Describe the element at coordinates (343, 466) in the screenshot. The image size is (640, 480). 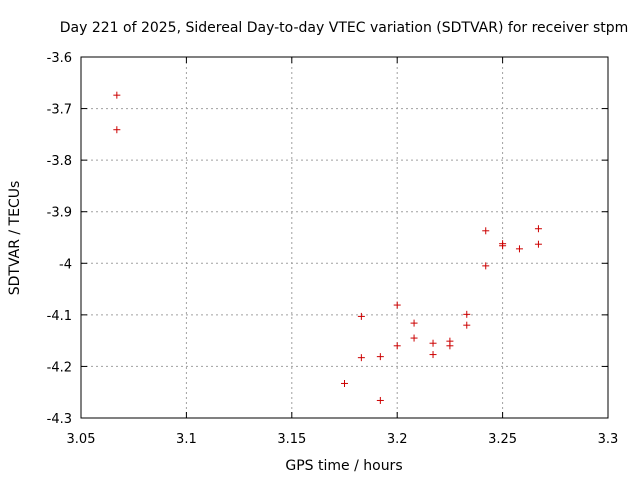
I see `x-axis-label: GPS time / hours` at that location.